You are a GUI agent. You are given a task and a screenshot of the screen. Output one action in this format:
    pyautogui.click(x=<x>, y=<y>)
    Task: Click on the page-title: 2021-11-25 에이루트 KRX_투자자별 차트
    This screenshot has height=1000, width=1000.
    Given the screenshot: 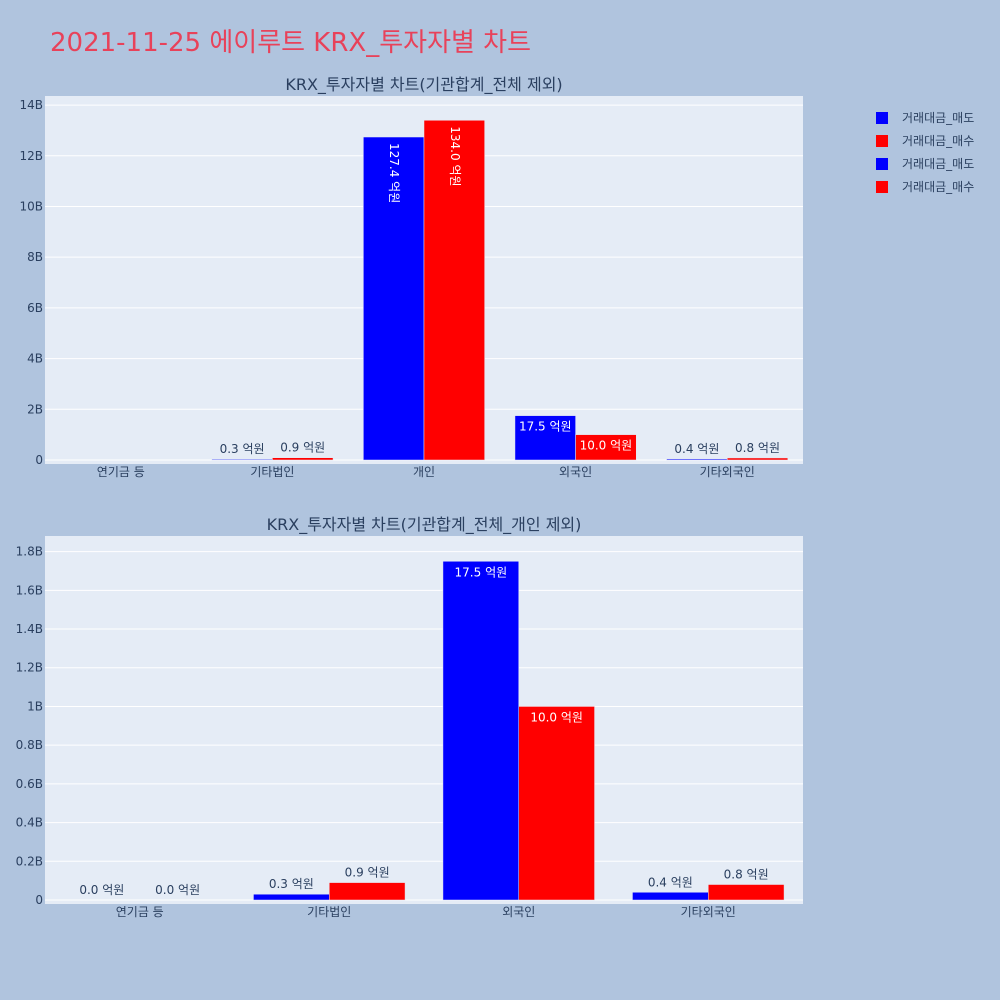 What is the action you would take?
    pyautogui.click(x=291, y=43)
    